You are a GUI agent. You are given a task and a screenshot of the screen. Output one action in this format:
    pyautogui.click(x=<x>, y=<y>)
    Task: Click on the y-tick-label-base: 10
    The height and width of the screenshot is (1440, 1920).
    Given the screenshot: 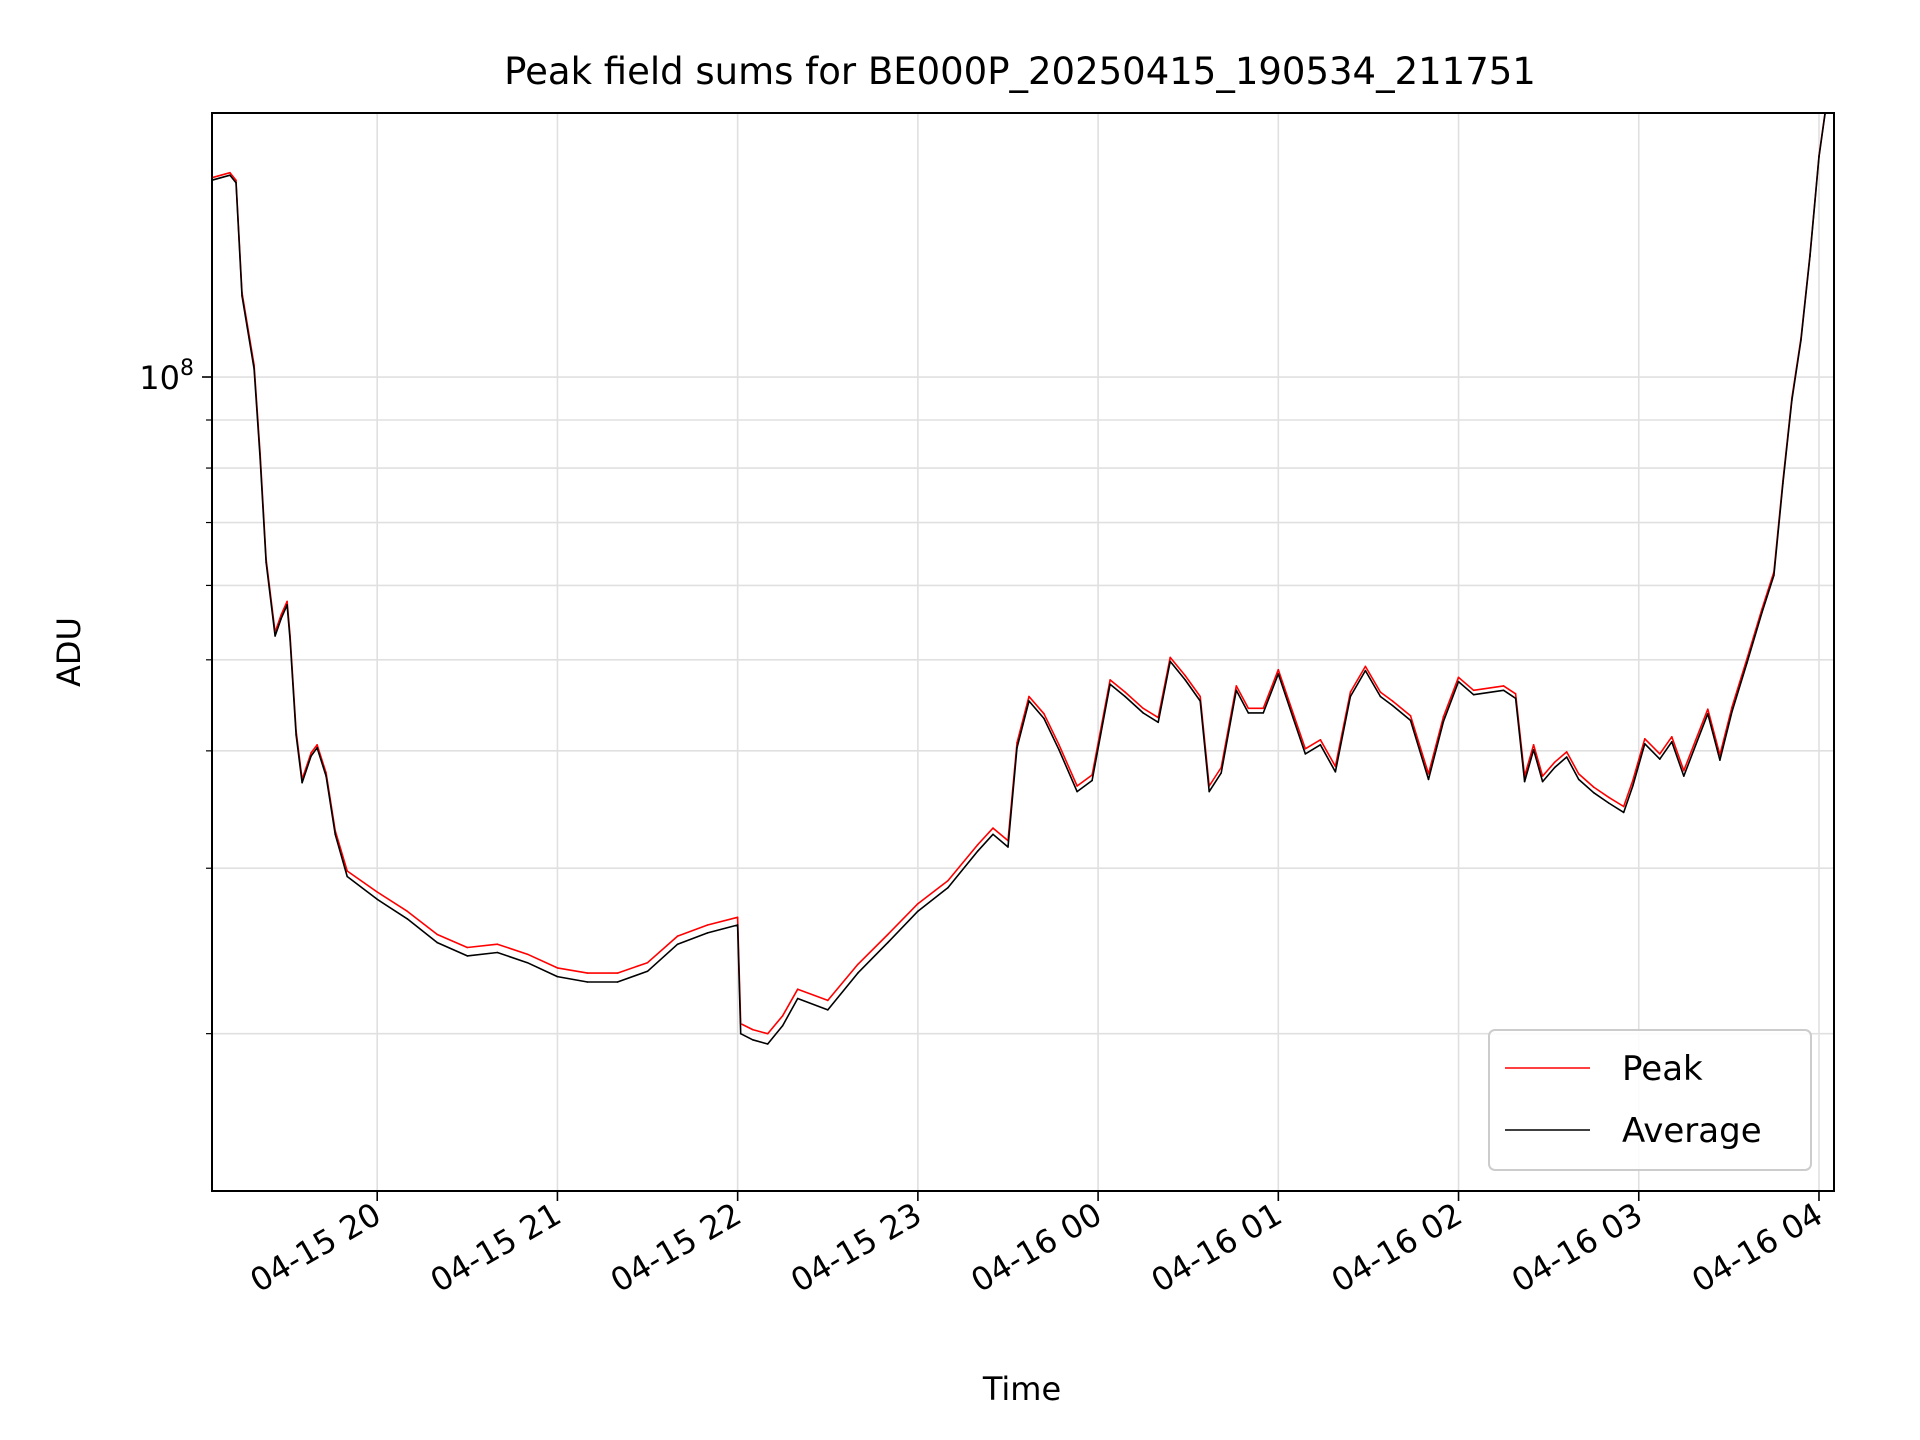 What is the action you would take?
    pyautogui.click(x=159, y=378)
    